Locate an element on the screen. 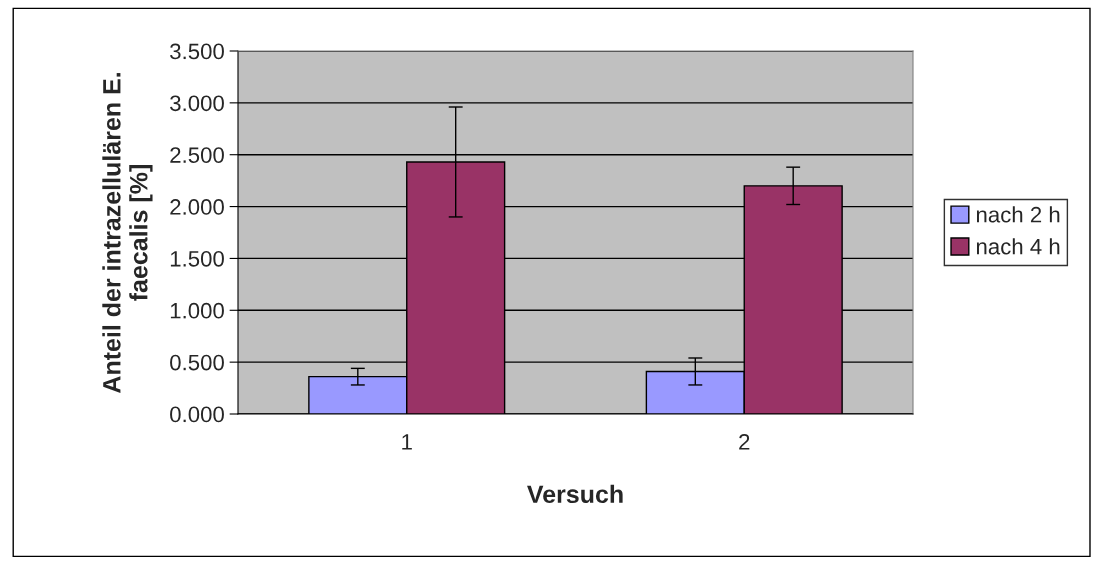 This screenshot has height=562, width=1101. y-tick-label: 1.500 is located at coordinates (197, 258).